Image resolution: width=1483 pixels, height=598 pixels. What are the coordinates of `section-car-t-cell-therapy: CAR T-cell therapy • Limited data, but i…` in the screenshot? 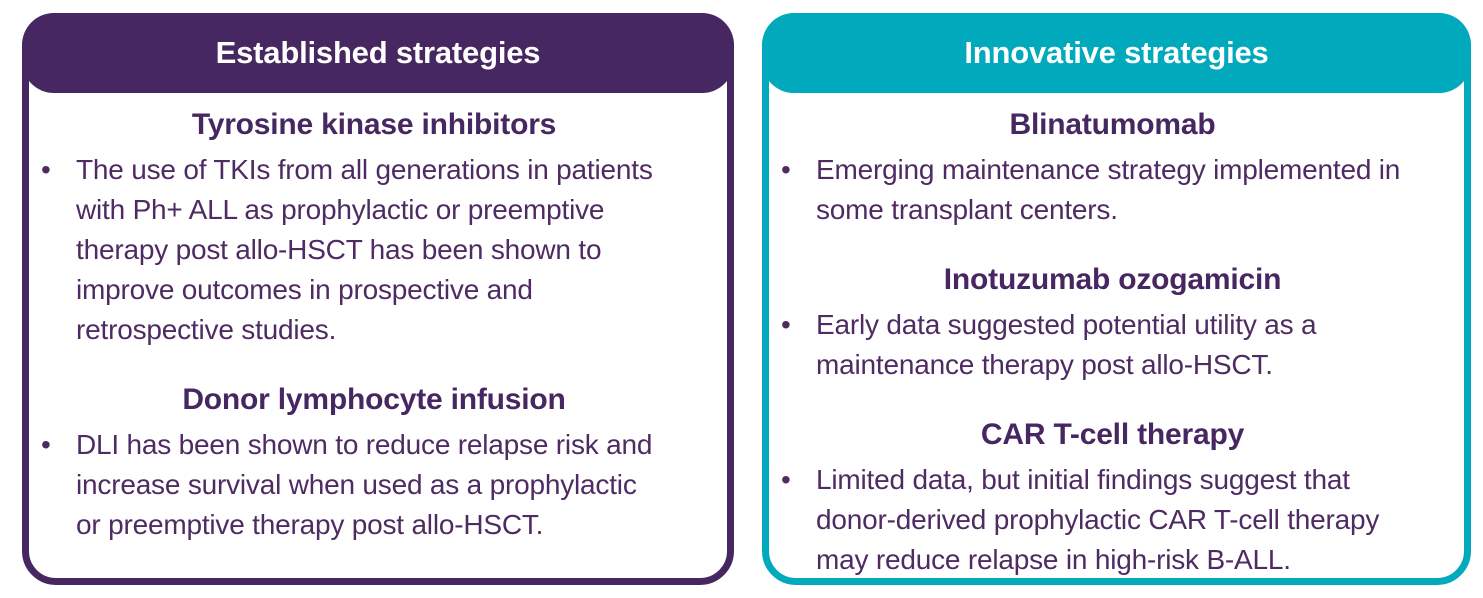 It's located at (1112, 498).